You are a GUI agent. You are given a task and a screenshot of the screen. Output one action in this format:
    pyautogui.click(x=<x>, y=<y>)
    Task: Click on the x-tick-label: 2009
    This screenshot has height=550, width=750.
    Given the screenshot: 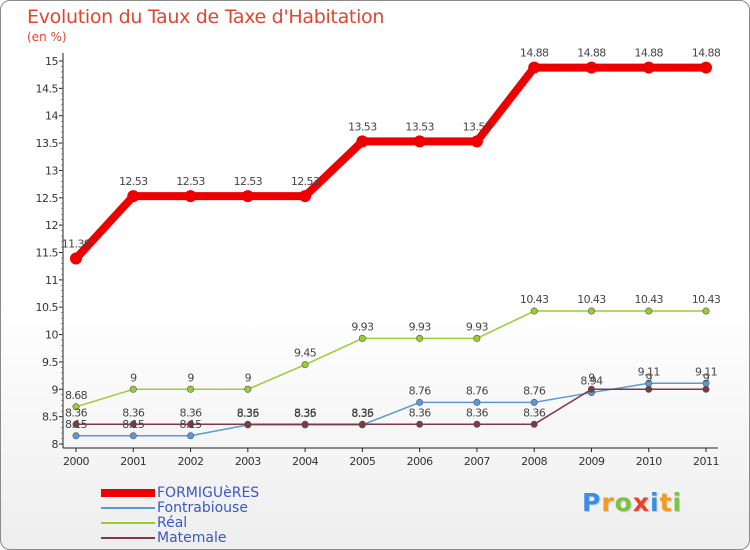 What is the action you would take?
    pyautogui.click(x=591, y=461)
    